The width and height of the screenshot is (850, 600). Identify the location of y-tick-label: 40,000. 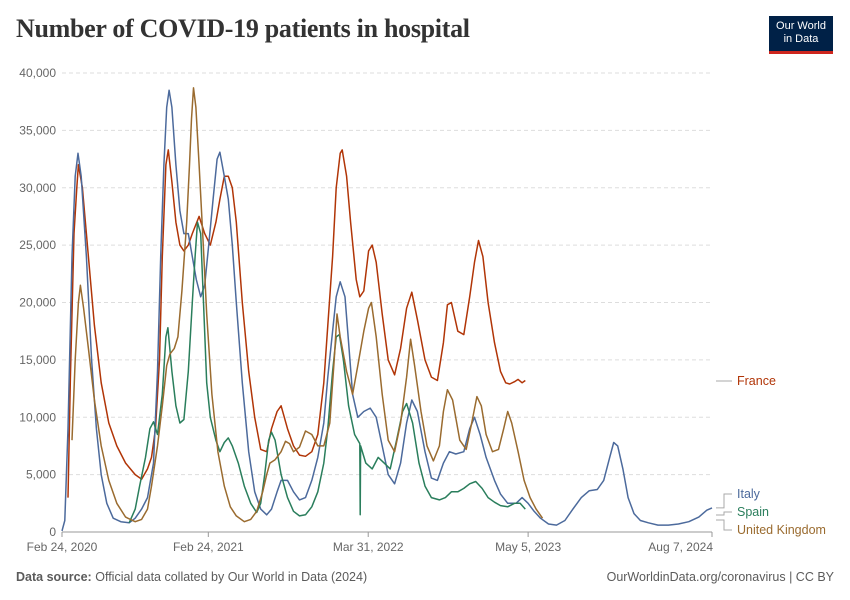
(37, 73).